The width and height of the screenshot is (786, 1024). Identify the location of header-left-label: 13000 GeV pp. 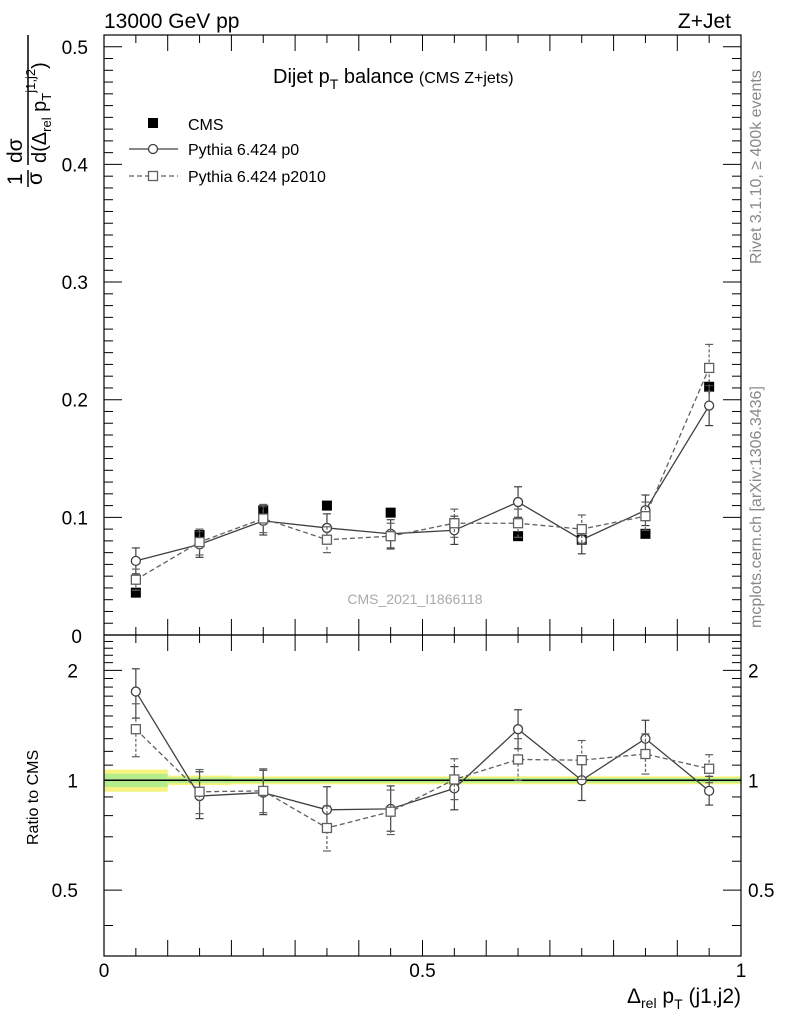
(171, 21).